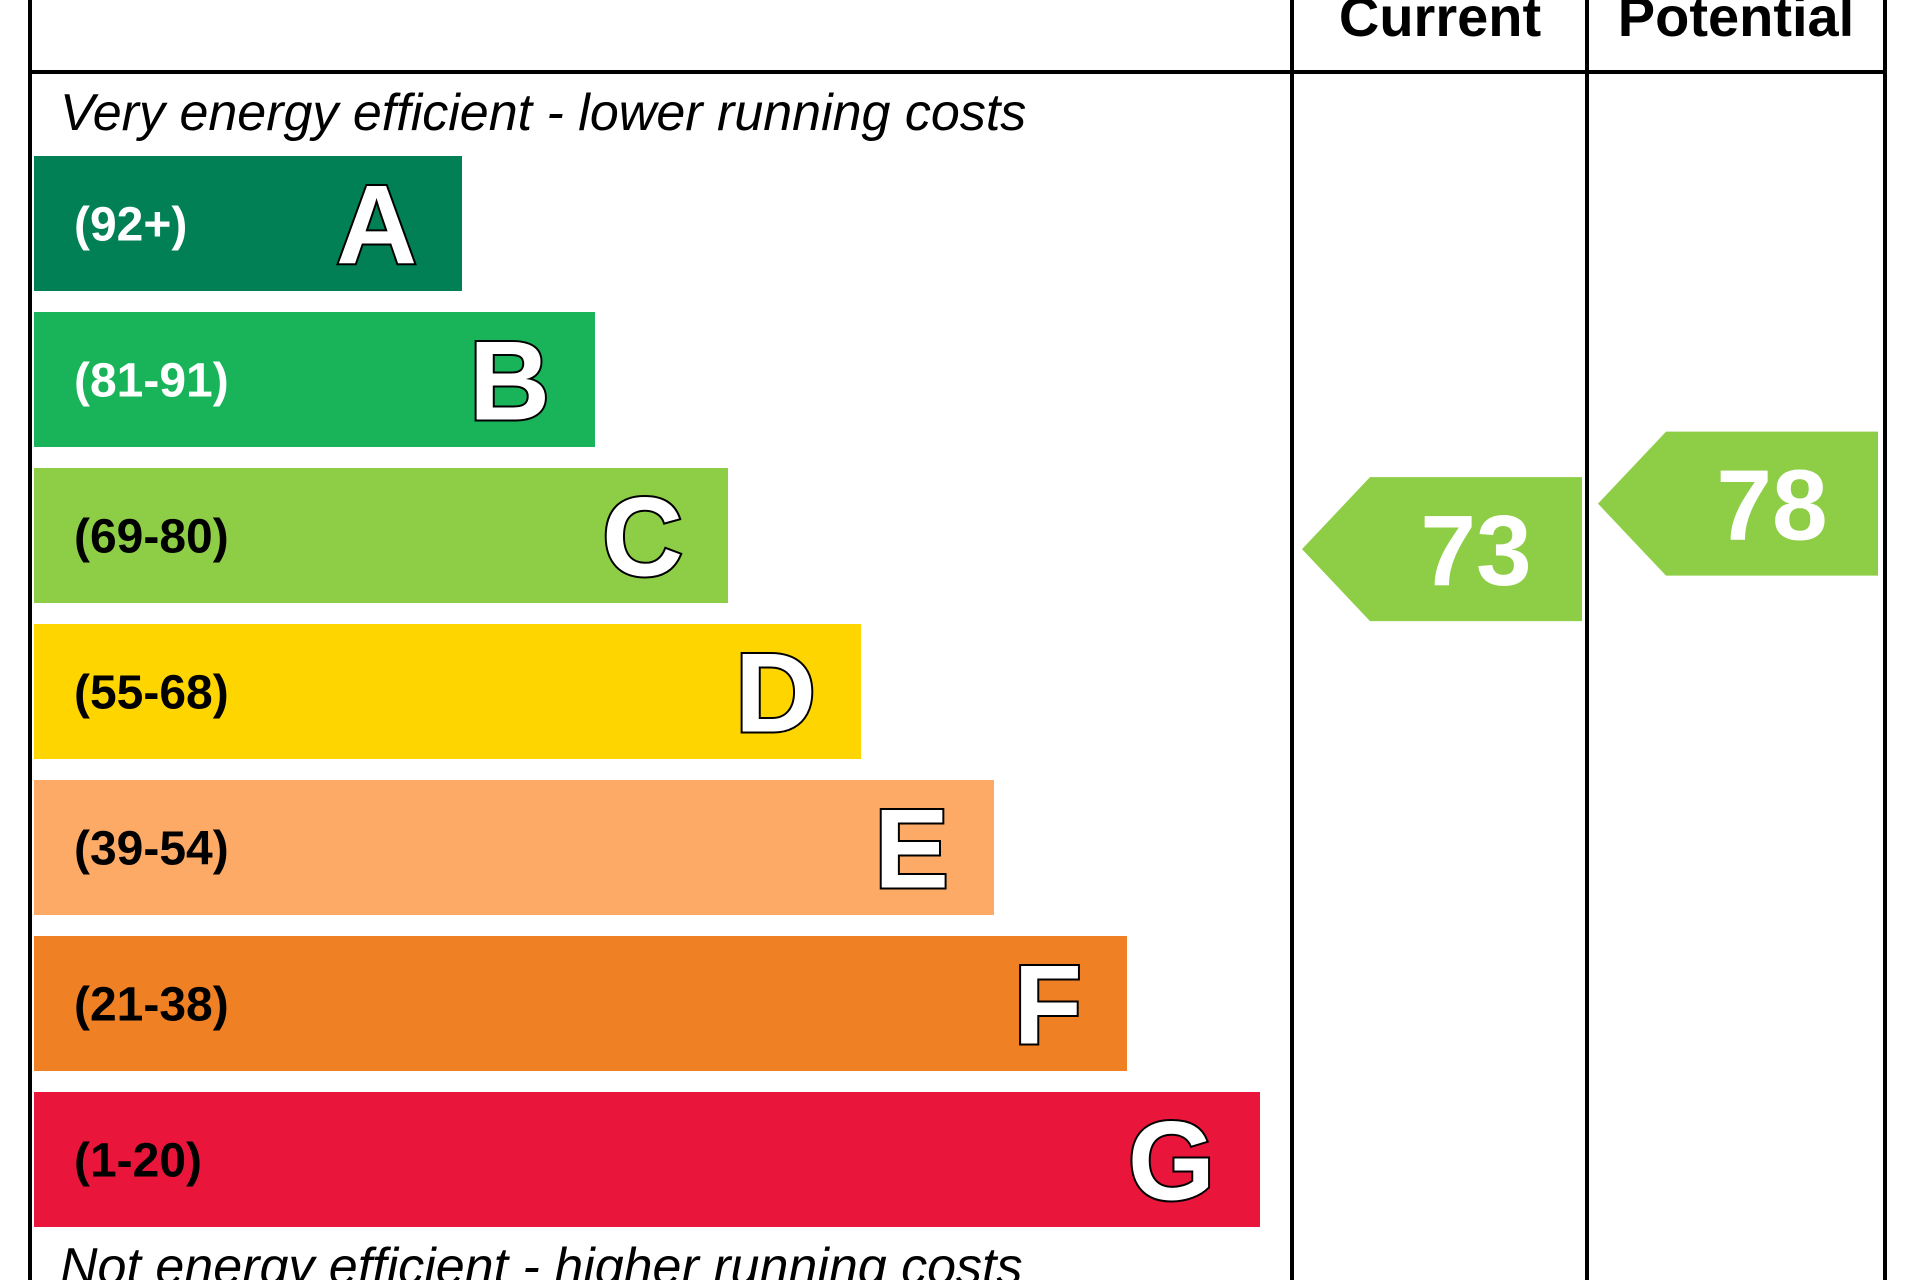 This screenshot has height=1280, width=1920. What do you see at coordinates (580, 1003) in the screenshot?
I see `band-f-bar` at bounding box center [580, 1003].